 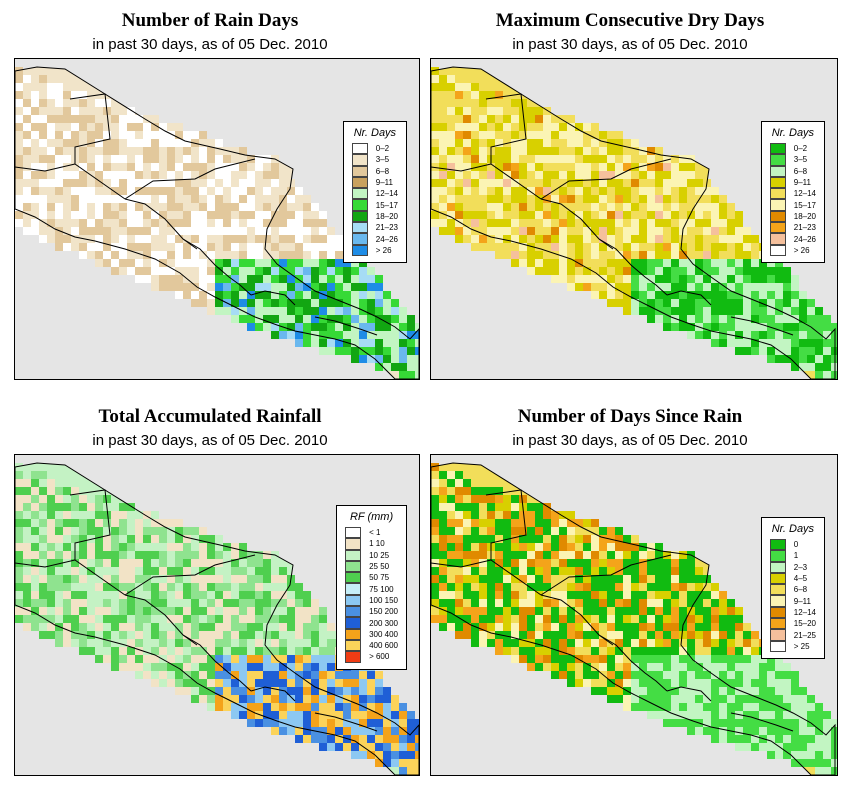 I want to click on legend-label: 0, so click(x=796, y=545).